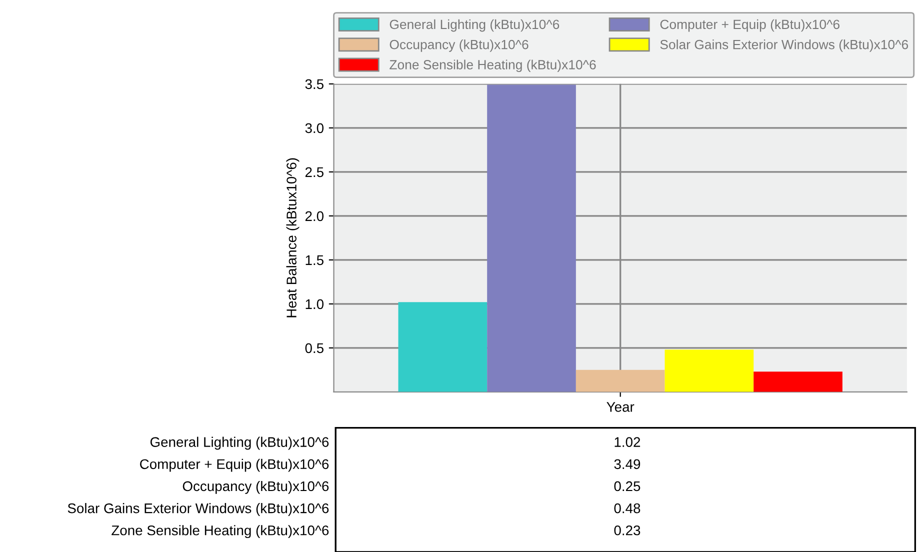 Image resolution: width=917 pixels, height=552 pixels. What do you see at coordinates (459, 46) in the screenshot?
I see `legend-label: Occupancy (kBtu)x10^6` at bounding box center [459, 46].